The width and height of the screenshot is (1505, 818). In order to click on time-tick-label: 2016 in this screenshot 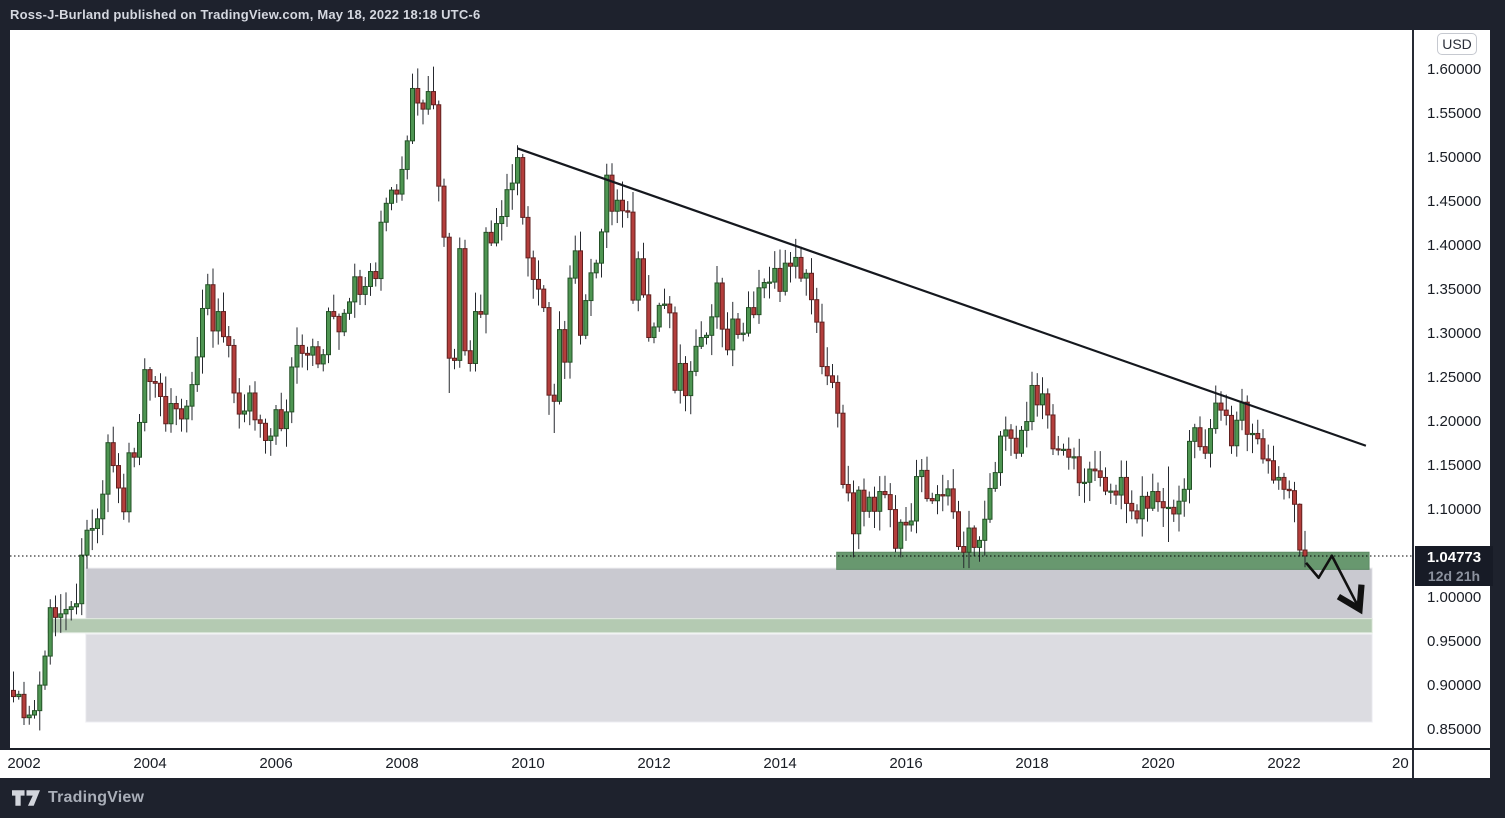, I will do `click(906, 763)`.